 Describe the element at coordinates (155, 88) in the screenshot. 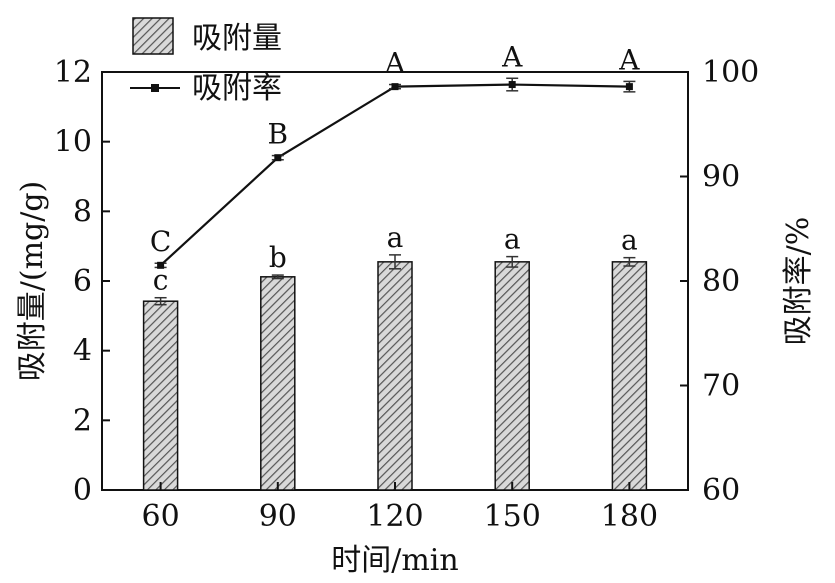

I see `legend-line-marker` at that location.